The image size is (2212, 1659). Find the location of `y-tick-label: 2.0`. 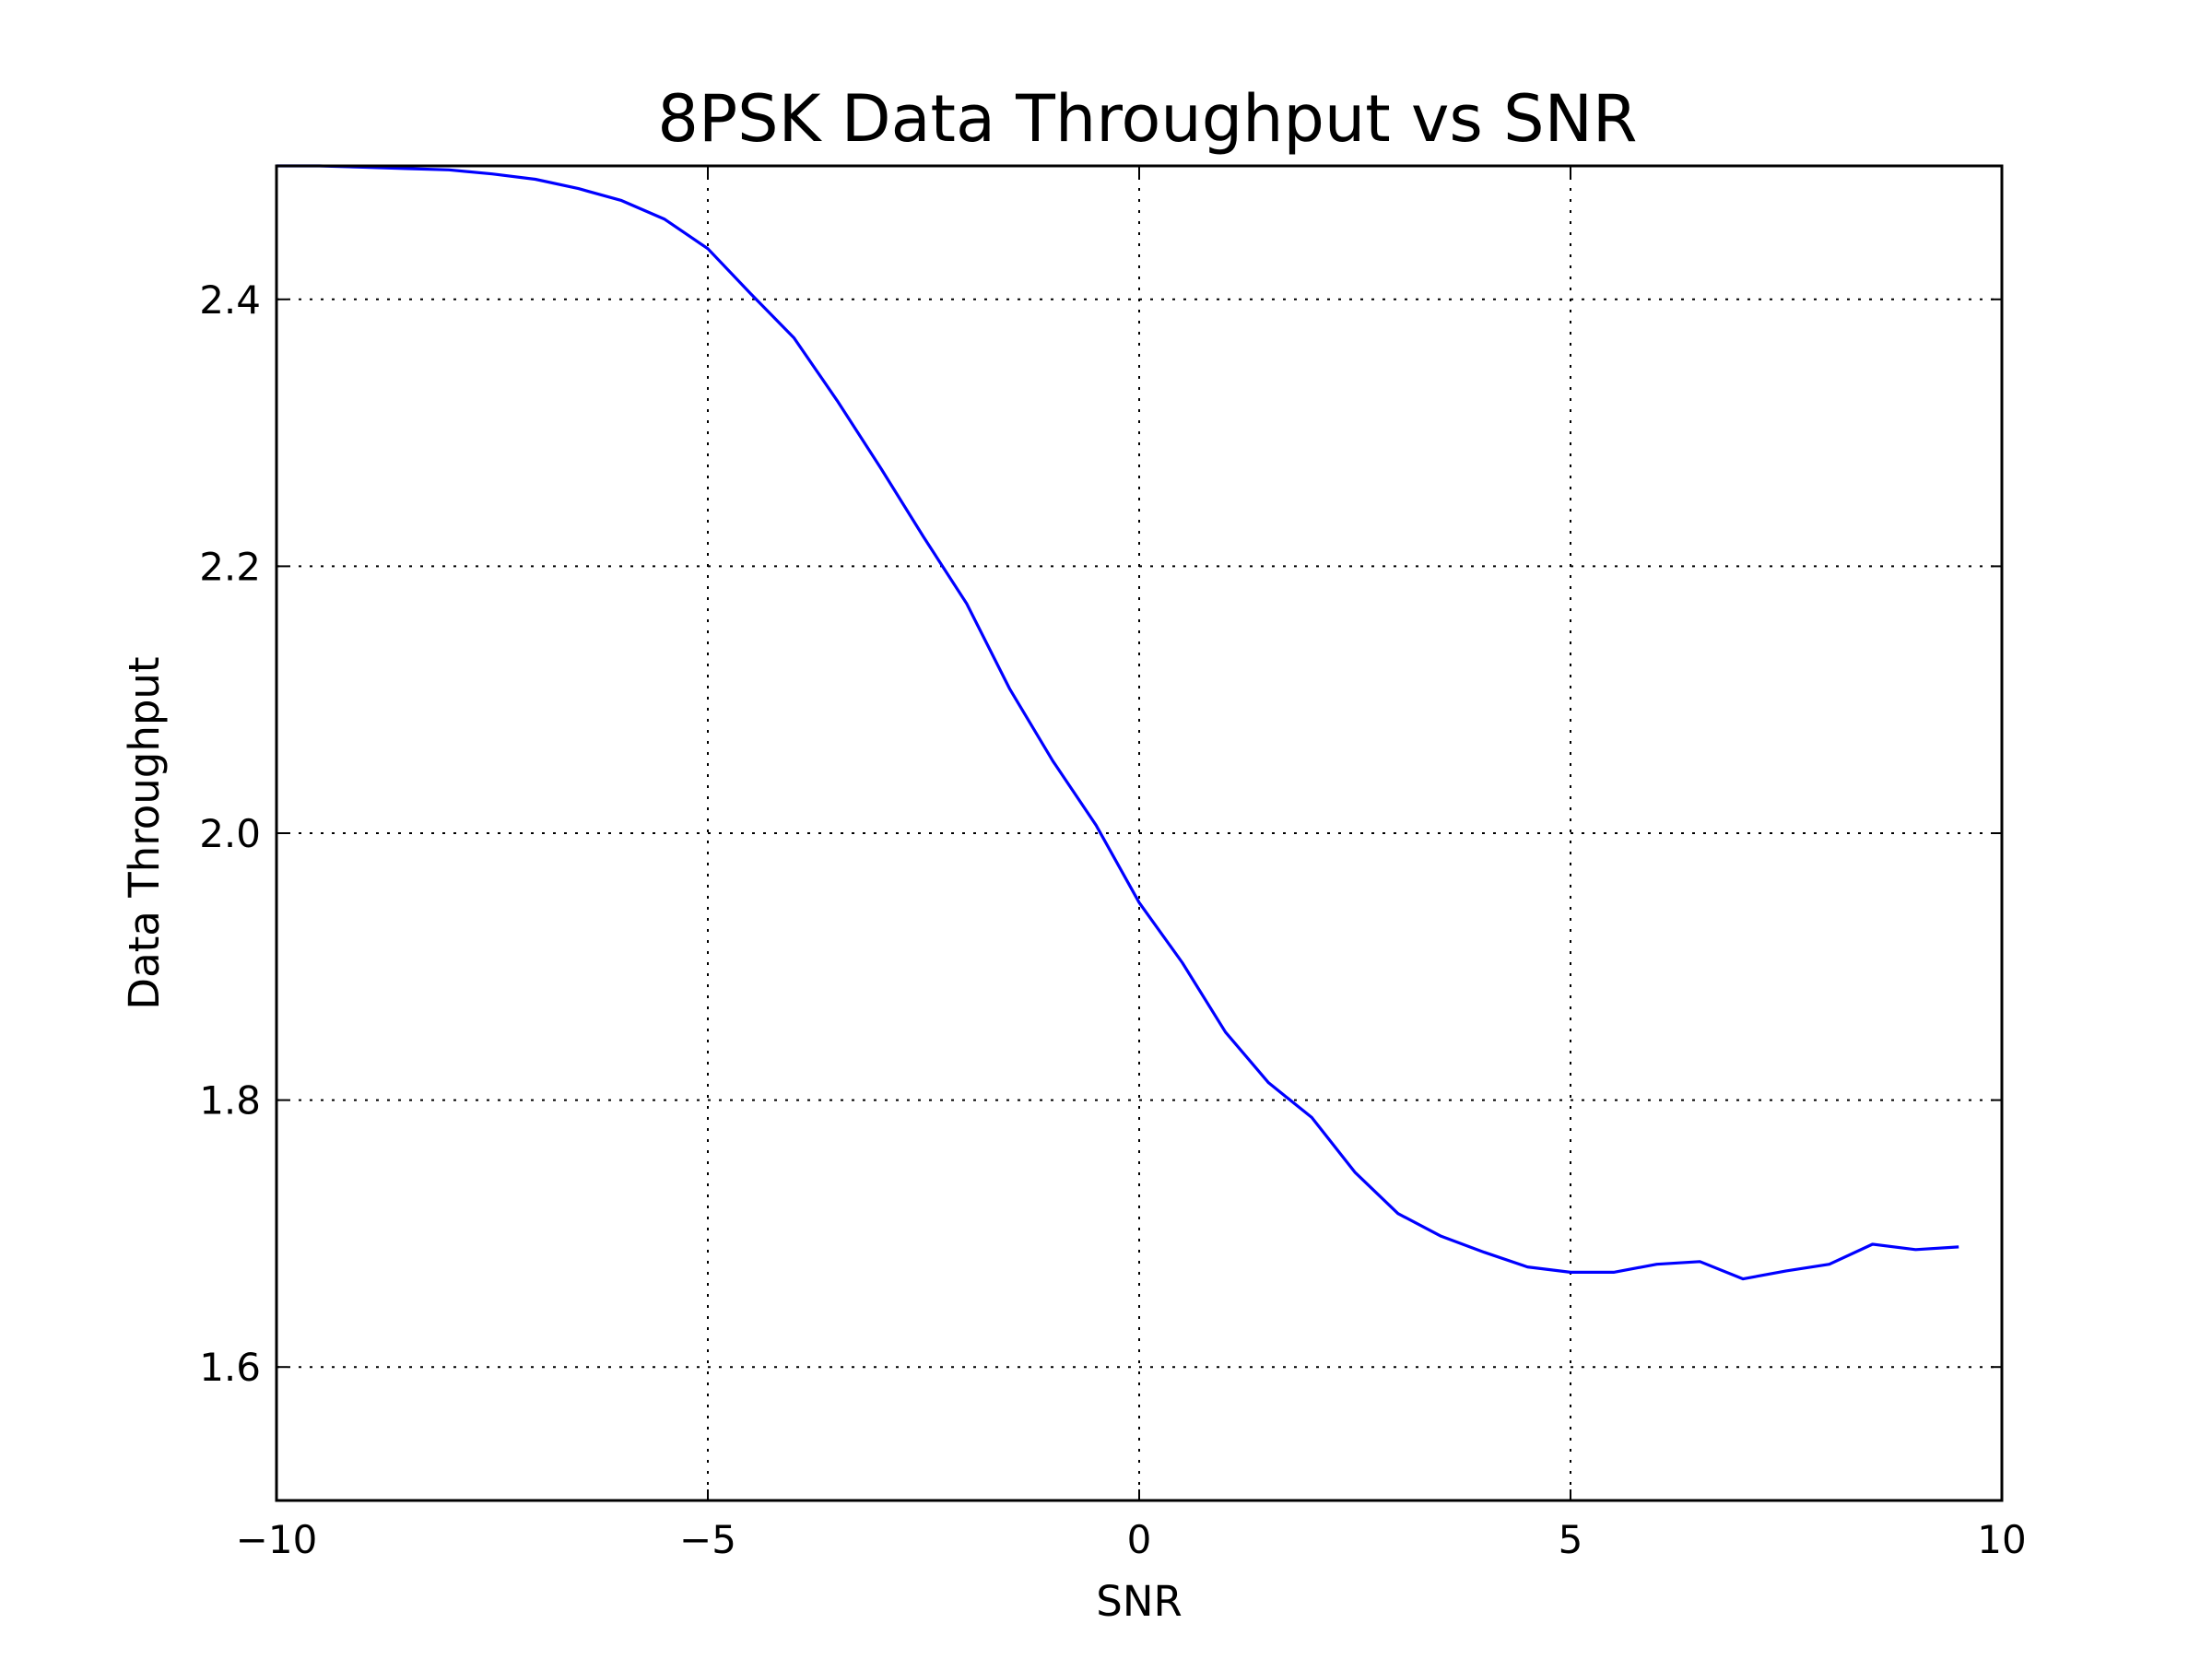

y-tick-label: 2.0 is located at coordinates (230, 833).